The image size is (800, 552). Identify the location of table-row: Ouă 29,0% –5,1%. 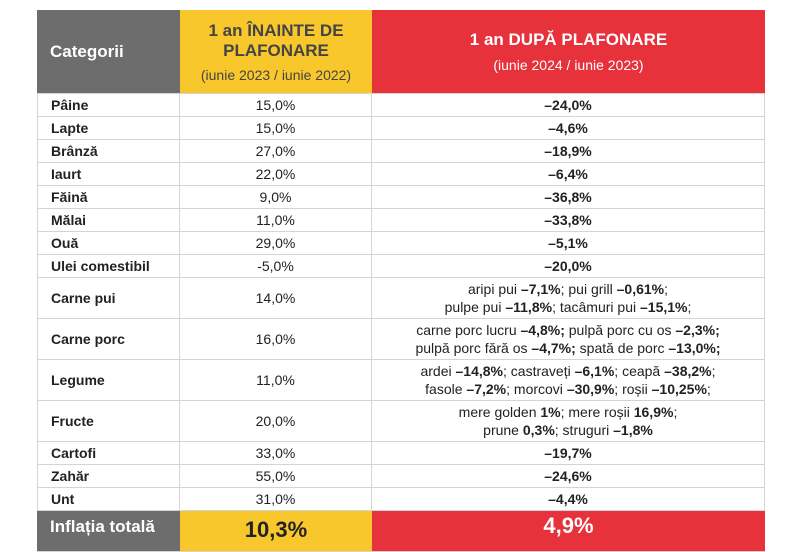
(401, 243).